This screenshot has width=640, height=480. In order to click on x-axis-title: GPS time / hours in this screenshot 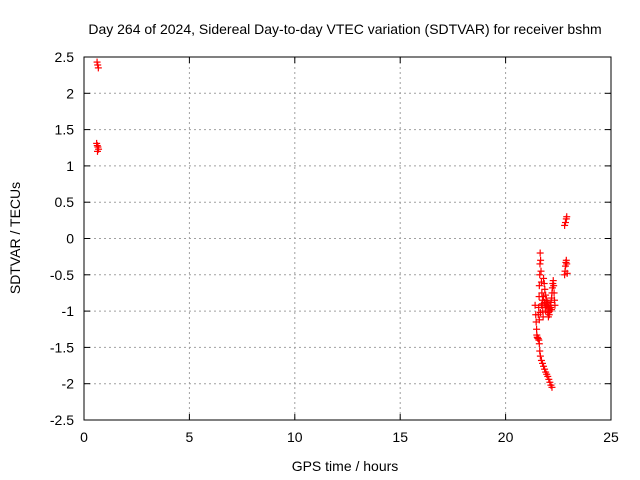, I will do `click(345, 466)`.